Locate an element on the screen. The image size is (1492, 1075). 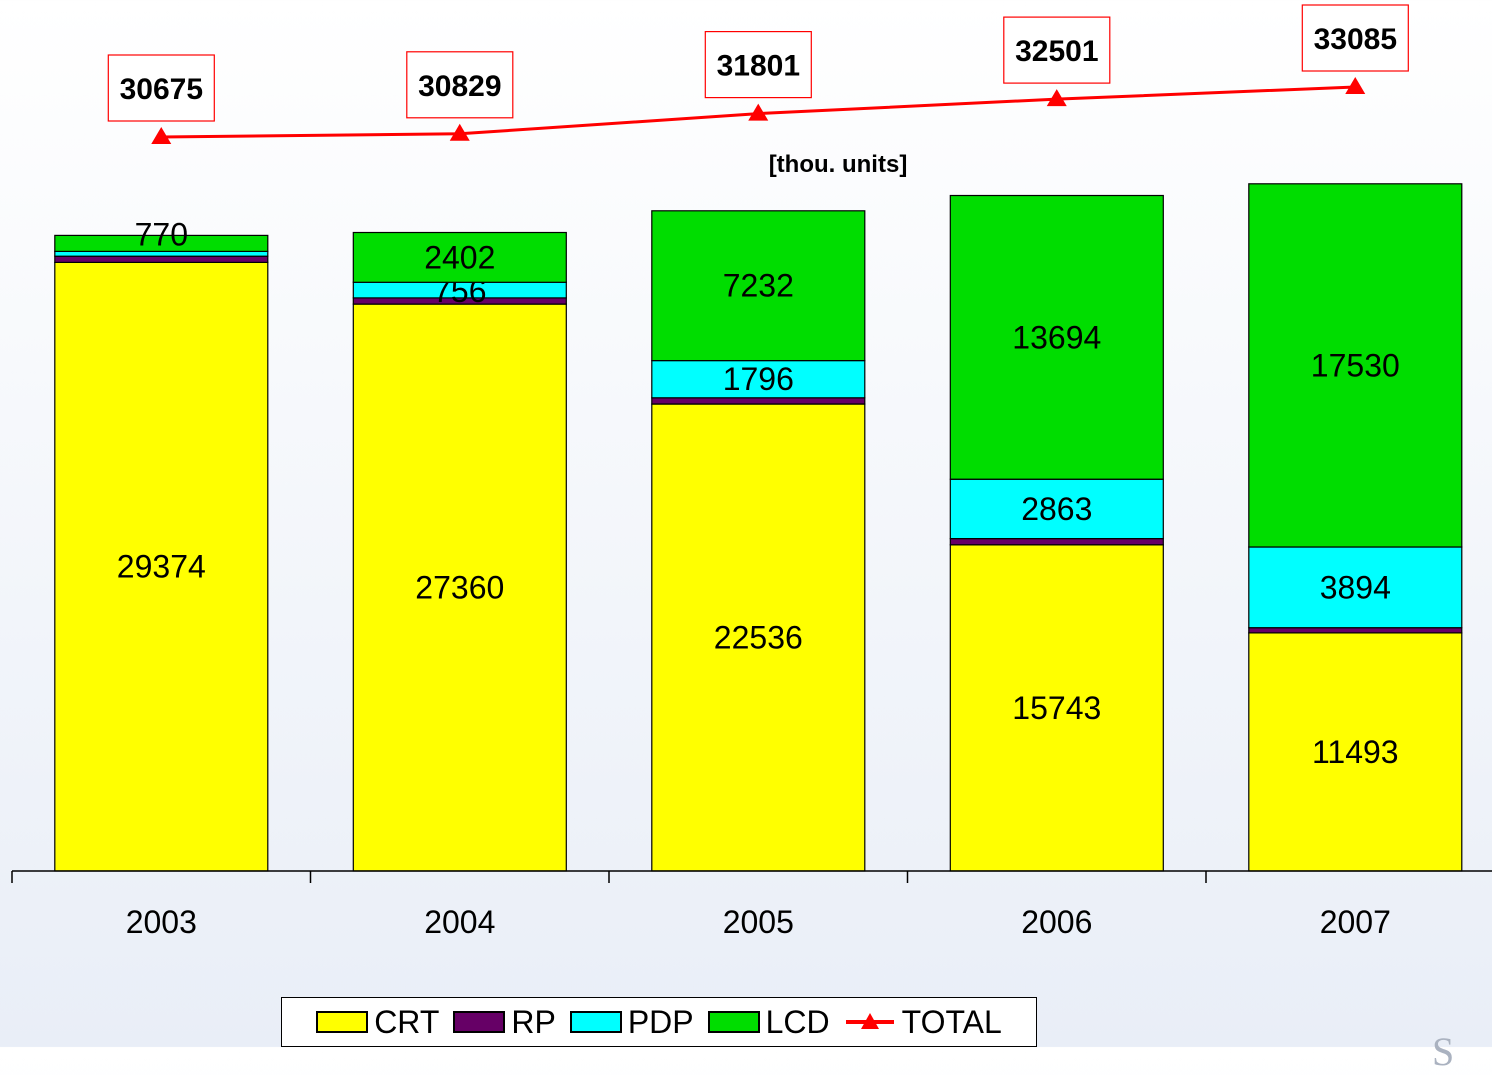
data-label-lcd-2005: 7232 is located at coordinates (758, 286).